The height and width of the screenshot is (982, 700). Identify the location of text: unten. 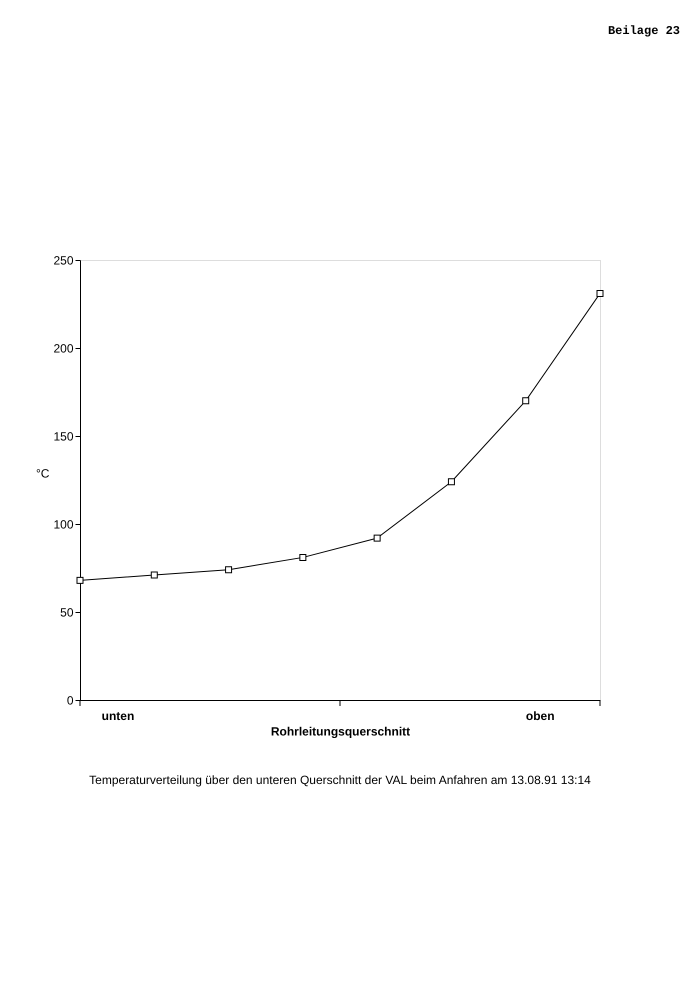
(118, 716).